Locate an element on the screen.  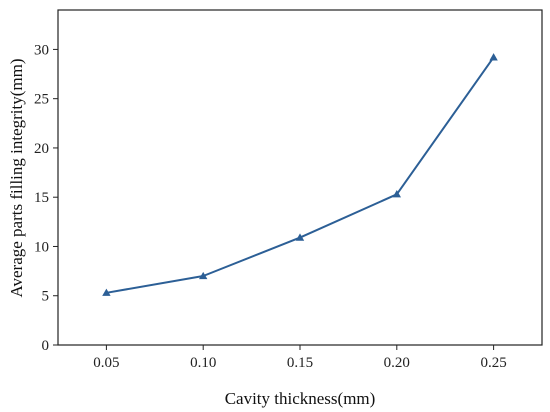
y-tick-label: 5 is located at coordinates (46, 297).